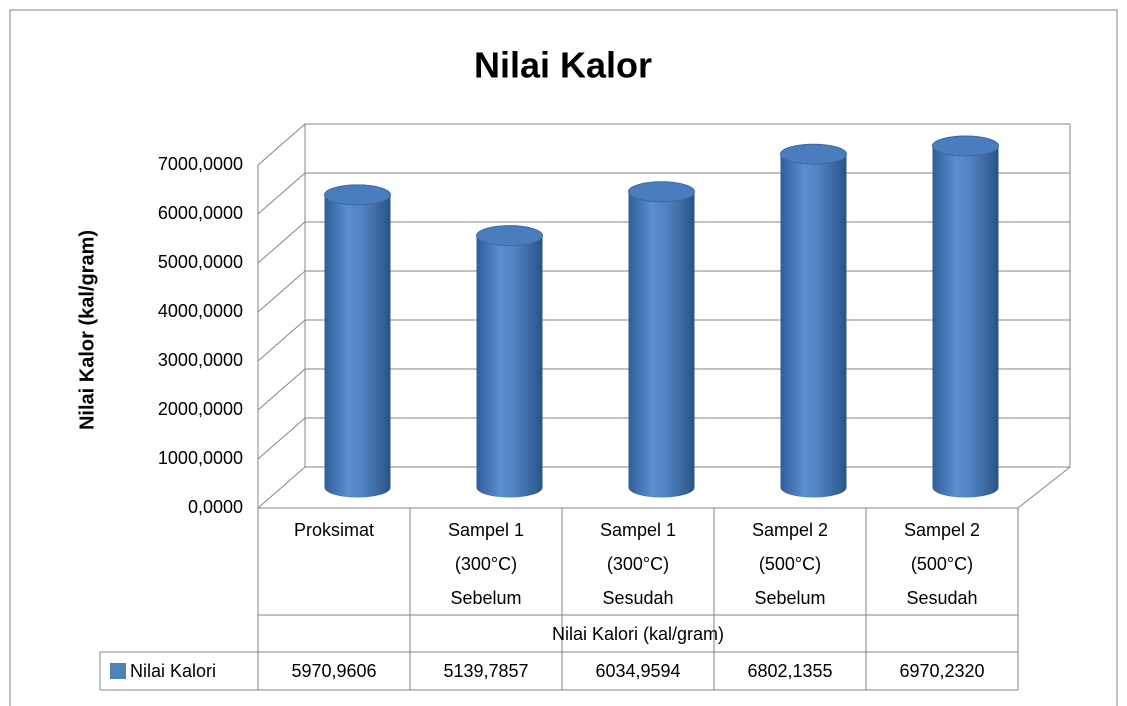  I want to click on x-tick-label: Proksimat, so click(334, 530).